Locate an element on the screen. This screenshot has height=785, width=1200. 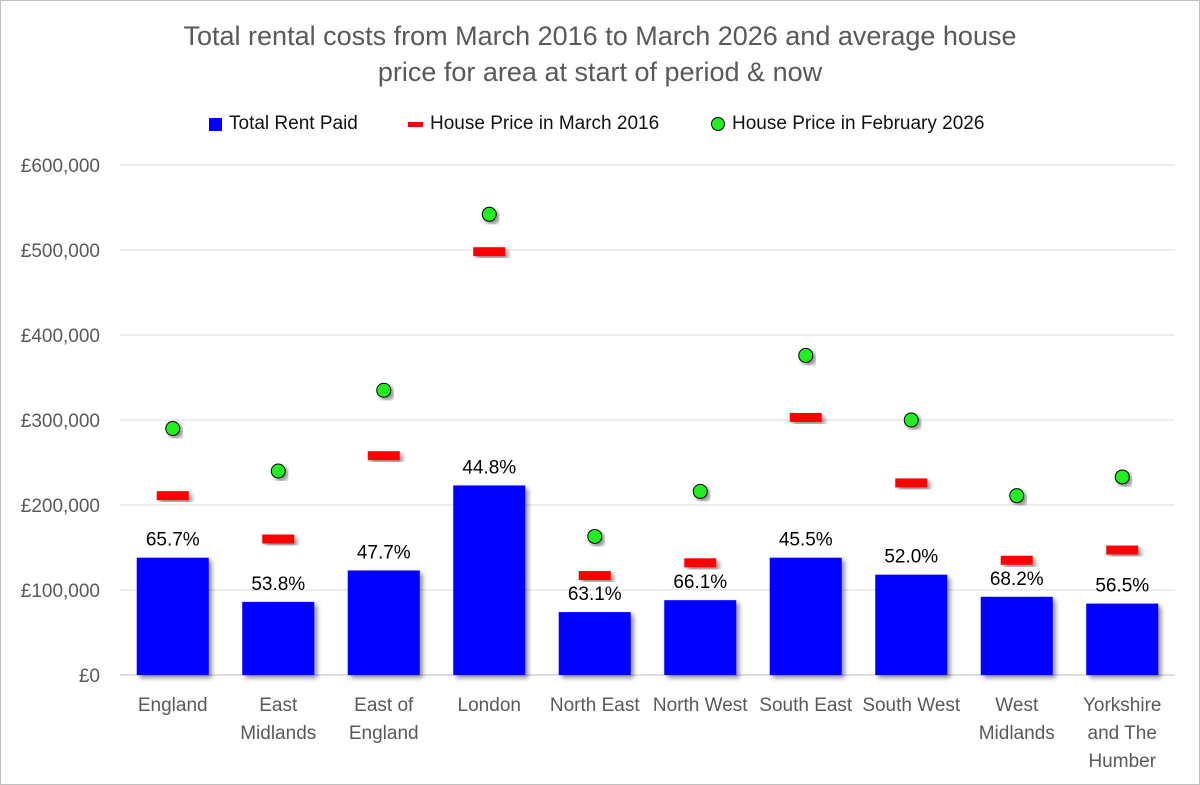
data-label: 52.0% is located at coordinates (911, 557).